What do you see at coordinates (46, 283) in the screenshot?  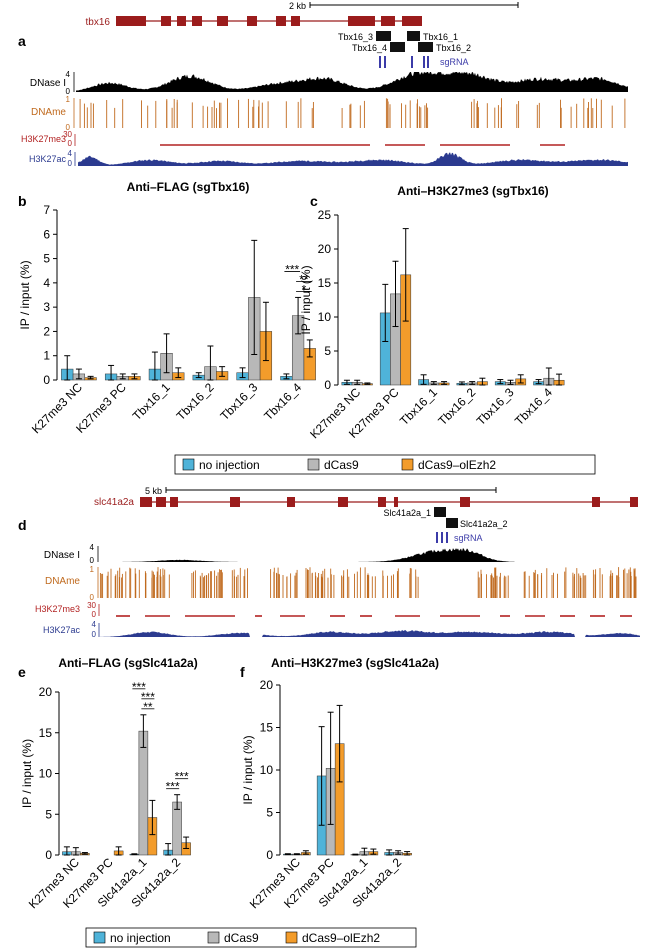 I see `y-tick-label: 4` at bounding box center [46, 283].